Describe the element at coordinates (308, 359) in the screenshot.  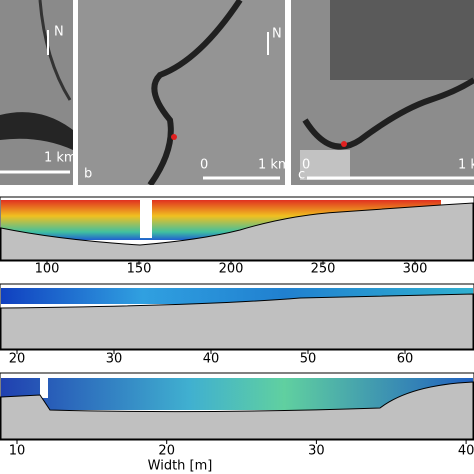
I see `tick-label: 50` at that location.